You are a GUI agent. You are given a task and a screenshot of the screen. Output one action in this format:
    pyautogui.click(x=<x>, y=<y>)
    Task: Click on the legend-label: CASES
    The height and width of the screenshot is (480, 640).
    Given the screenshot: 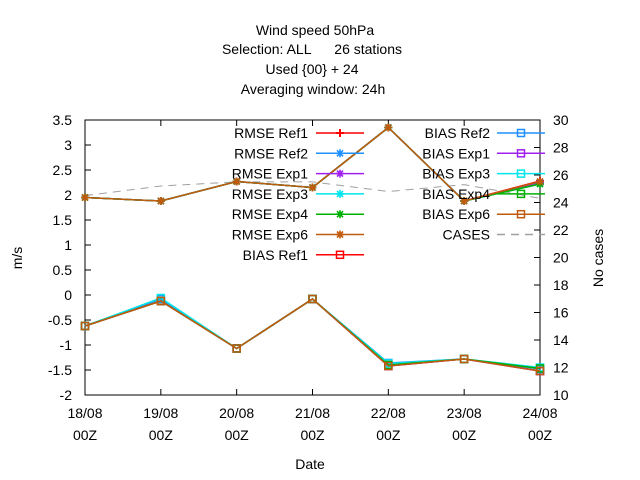 What is the action you would take?
    pyautogui.click(x=466, y=235)
    